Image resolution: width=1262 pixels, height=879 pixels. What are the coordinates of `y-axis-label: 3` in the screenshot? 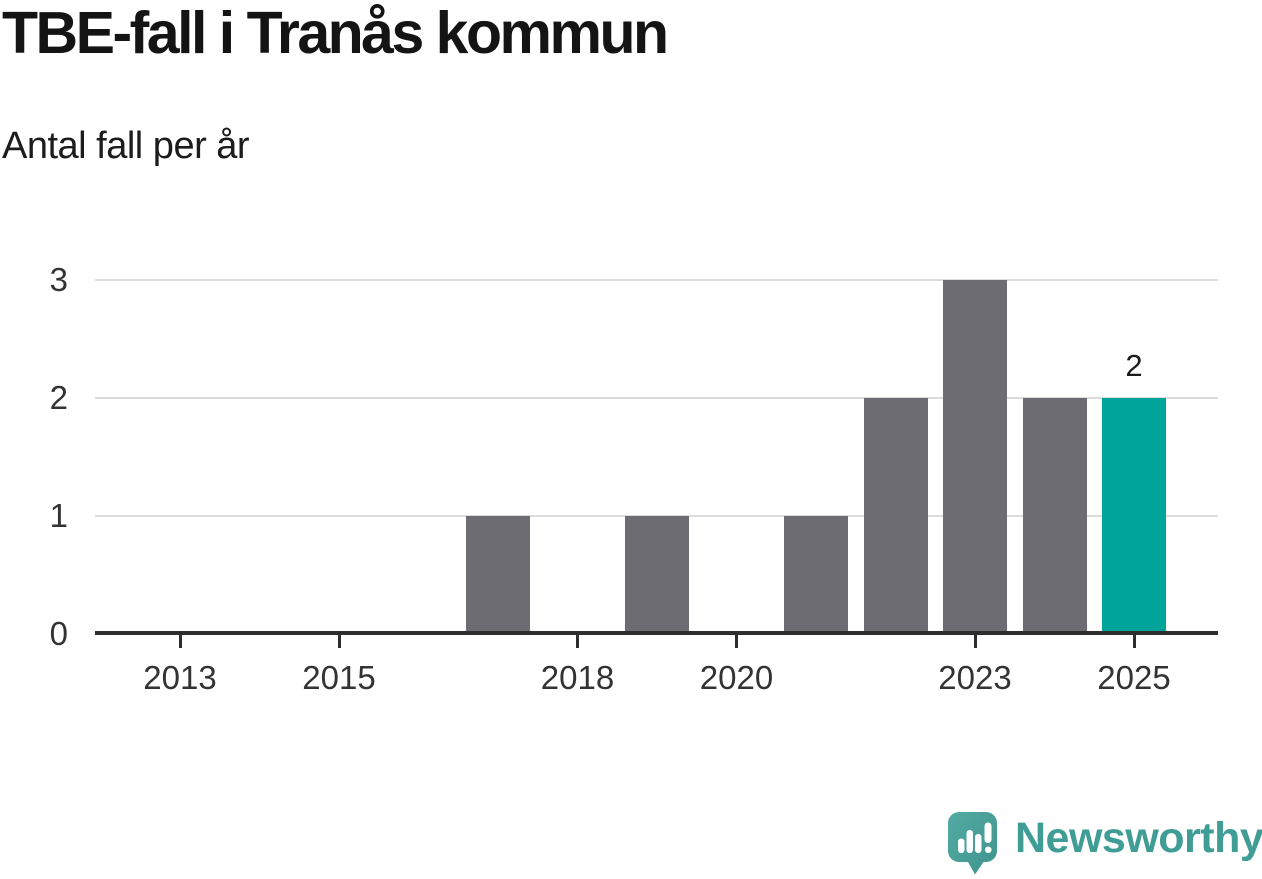 It's located at (58, 279).